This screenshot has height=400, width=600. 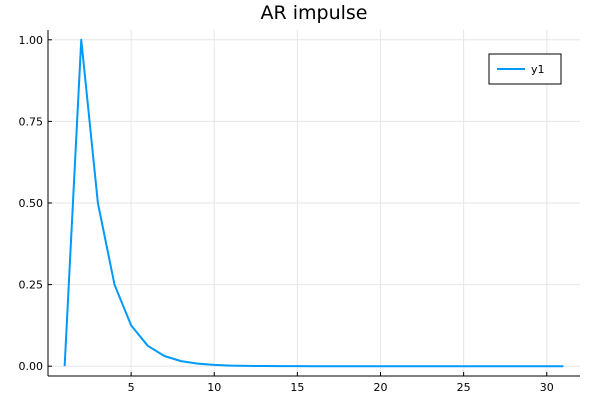 What do you see at coordinates (547, 387) in the screenshot?
I see `x-tick-label: 30` at bounding box center [547, 387].